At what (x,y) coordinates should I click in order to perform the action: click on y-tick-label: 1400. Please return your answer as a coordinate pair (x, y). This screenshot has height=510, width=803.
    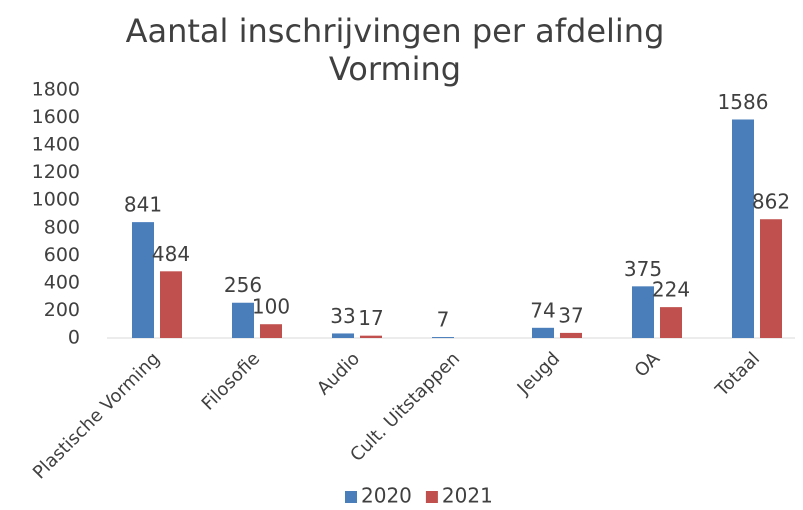
    Looking at the image, I should click on (56, 145).